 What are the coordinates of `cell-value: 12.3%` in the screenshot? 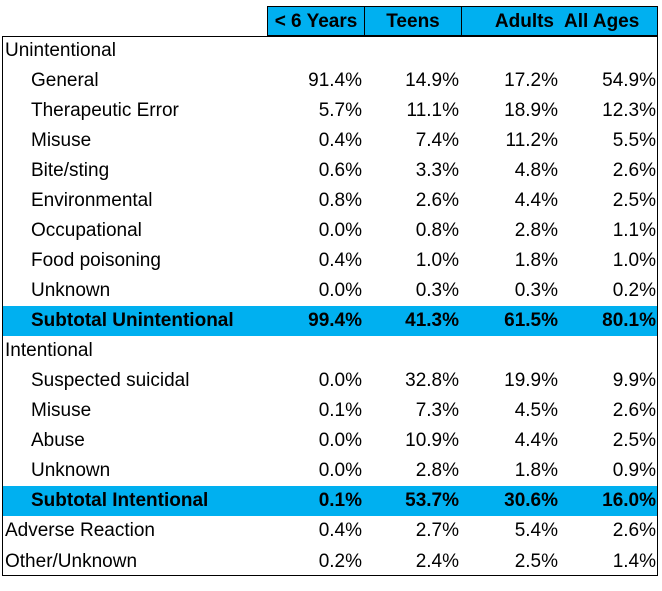 It's located at (629, 110).